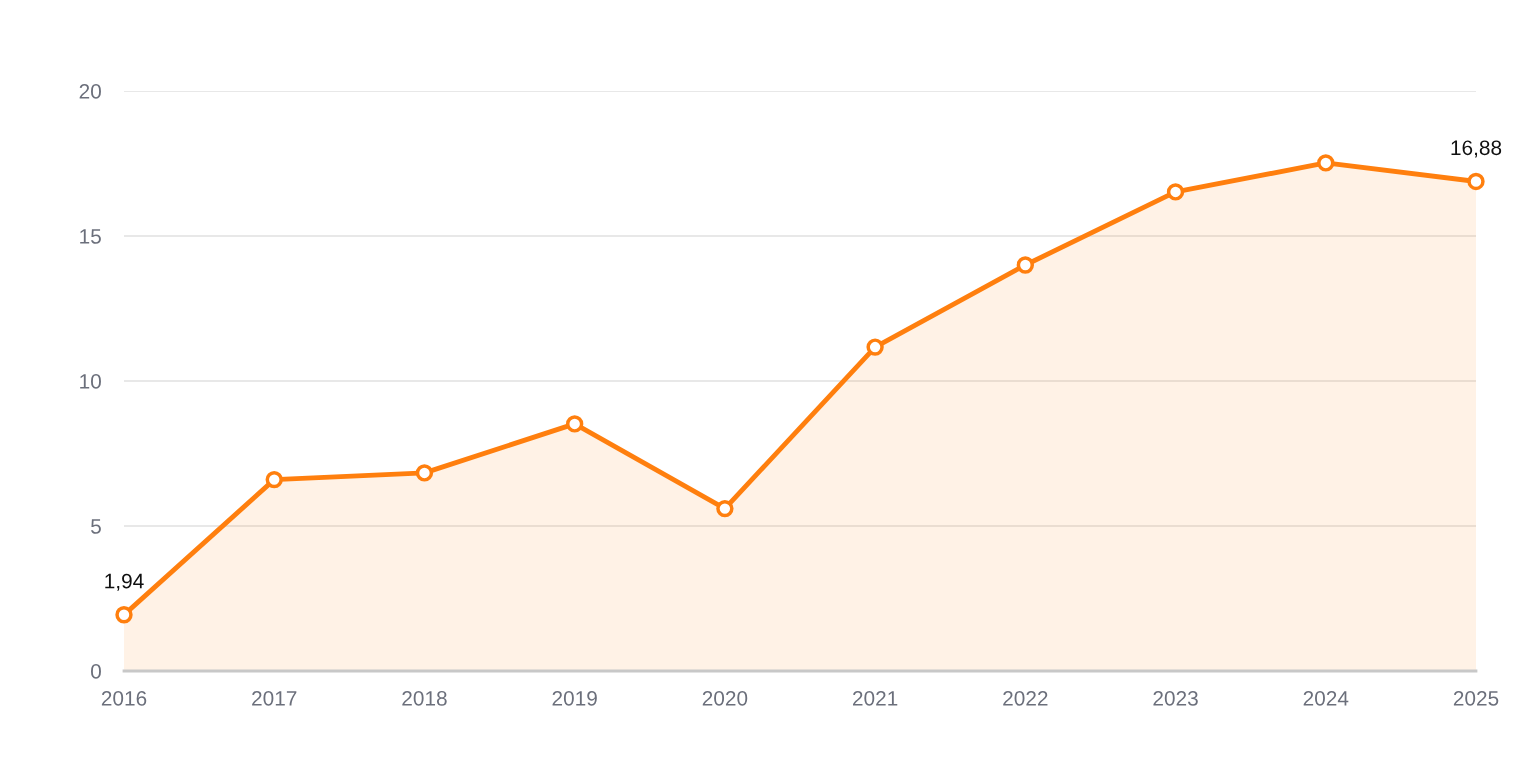  Describe the element at coordinates (1175, 698) in the screenshot. I see `x-tick-label: 2023` at that location.